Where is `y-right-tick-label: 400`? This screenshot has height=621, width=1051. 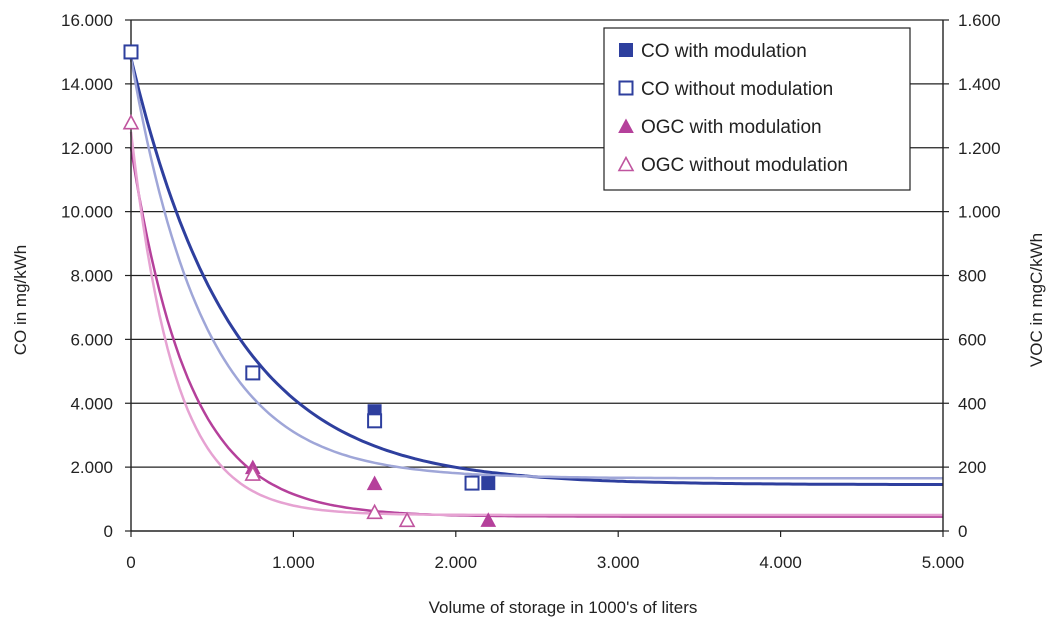
y-right-tick-label: 400 is located at coordinates (972, 403).